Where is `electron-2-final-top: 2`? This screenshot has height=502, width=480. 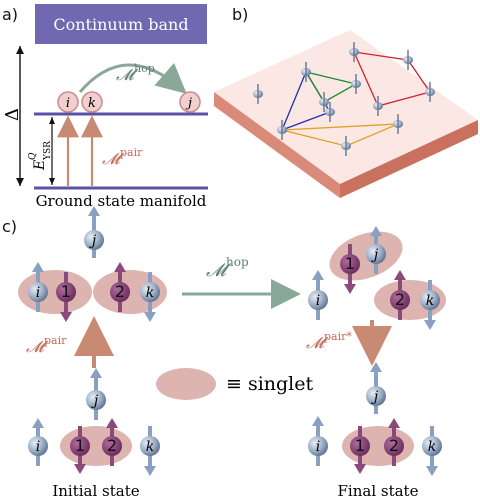 electron-2-final-top: 2 is located at coordinates (400, 295).